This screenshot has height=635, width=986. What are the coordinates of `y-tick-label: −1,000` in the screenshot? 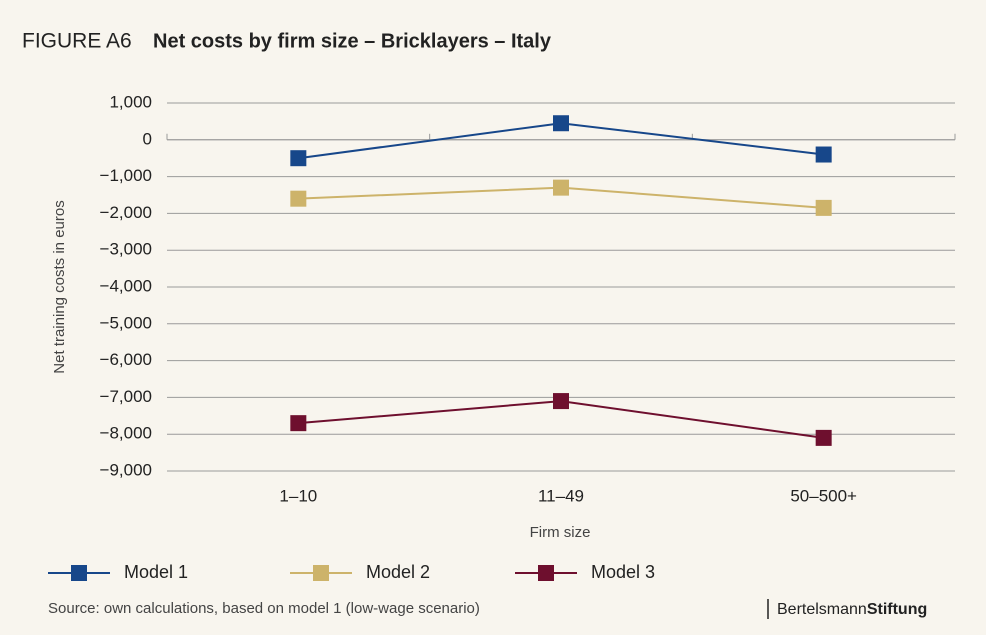 It's located at (126, 175).